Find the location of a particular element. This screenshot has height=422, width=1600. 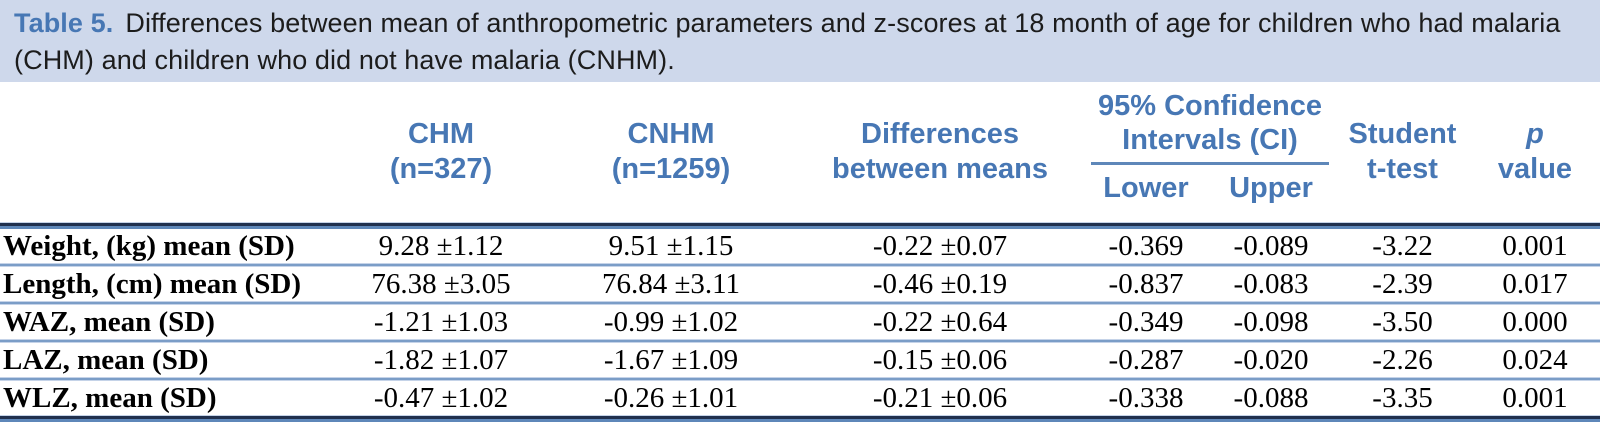

ci-lower-cell: -0.338 is located at coordinates (1146, 398).